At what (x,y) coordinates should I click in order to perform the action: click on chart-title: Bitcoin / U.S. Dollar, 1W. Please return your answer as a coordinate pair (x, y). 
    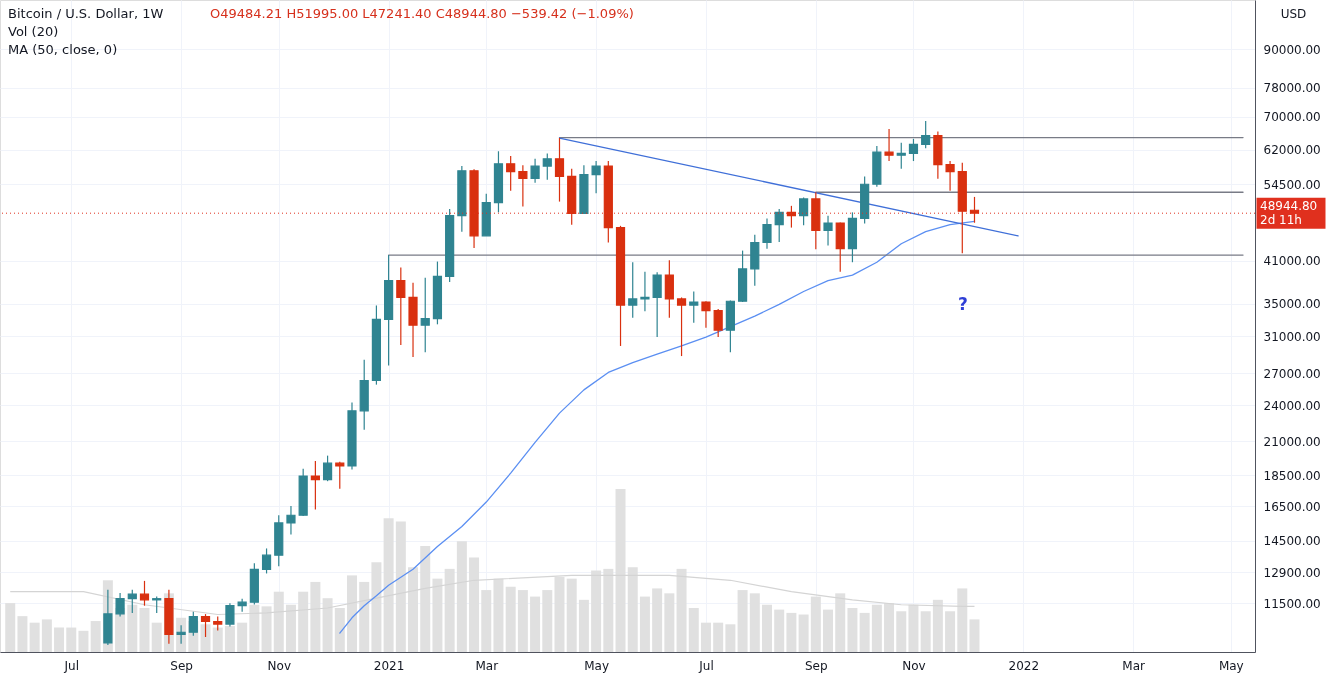
    Looking at the image, I should click on (86, 13).